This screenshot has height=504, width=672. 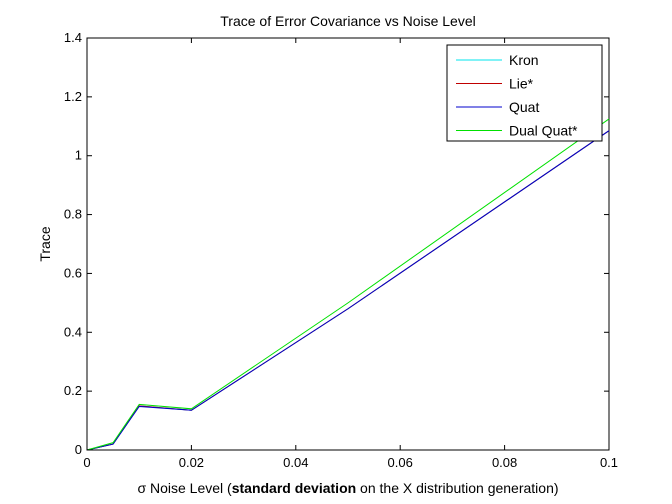 I want to click on x-axis-label-prefix: σ Noise Level (, so click(x=184, y=488).